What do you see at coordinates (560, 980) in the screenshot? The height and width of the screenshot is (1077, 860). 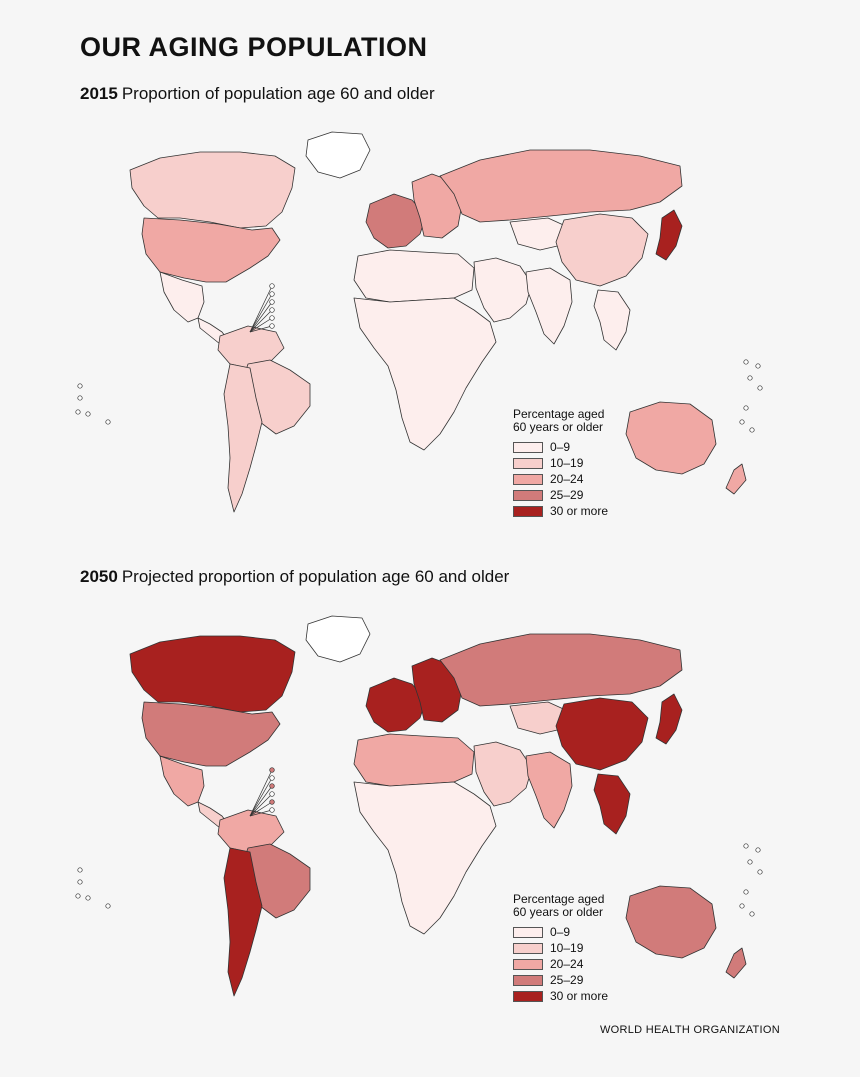 I see `legend-item: 25–29` at bounding box center [560, 980].